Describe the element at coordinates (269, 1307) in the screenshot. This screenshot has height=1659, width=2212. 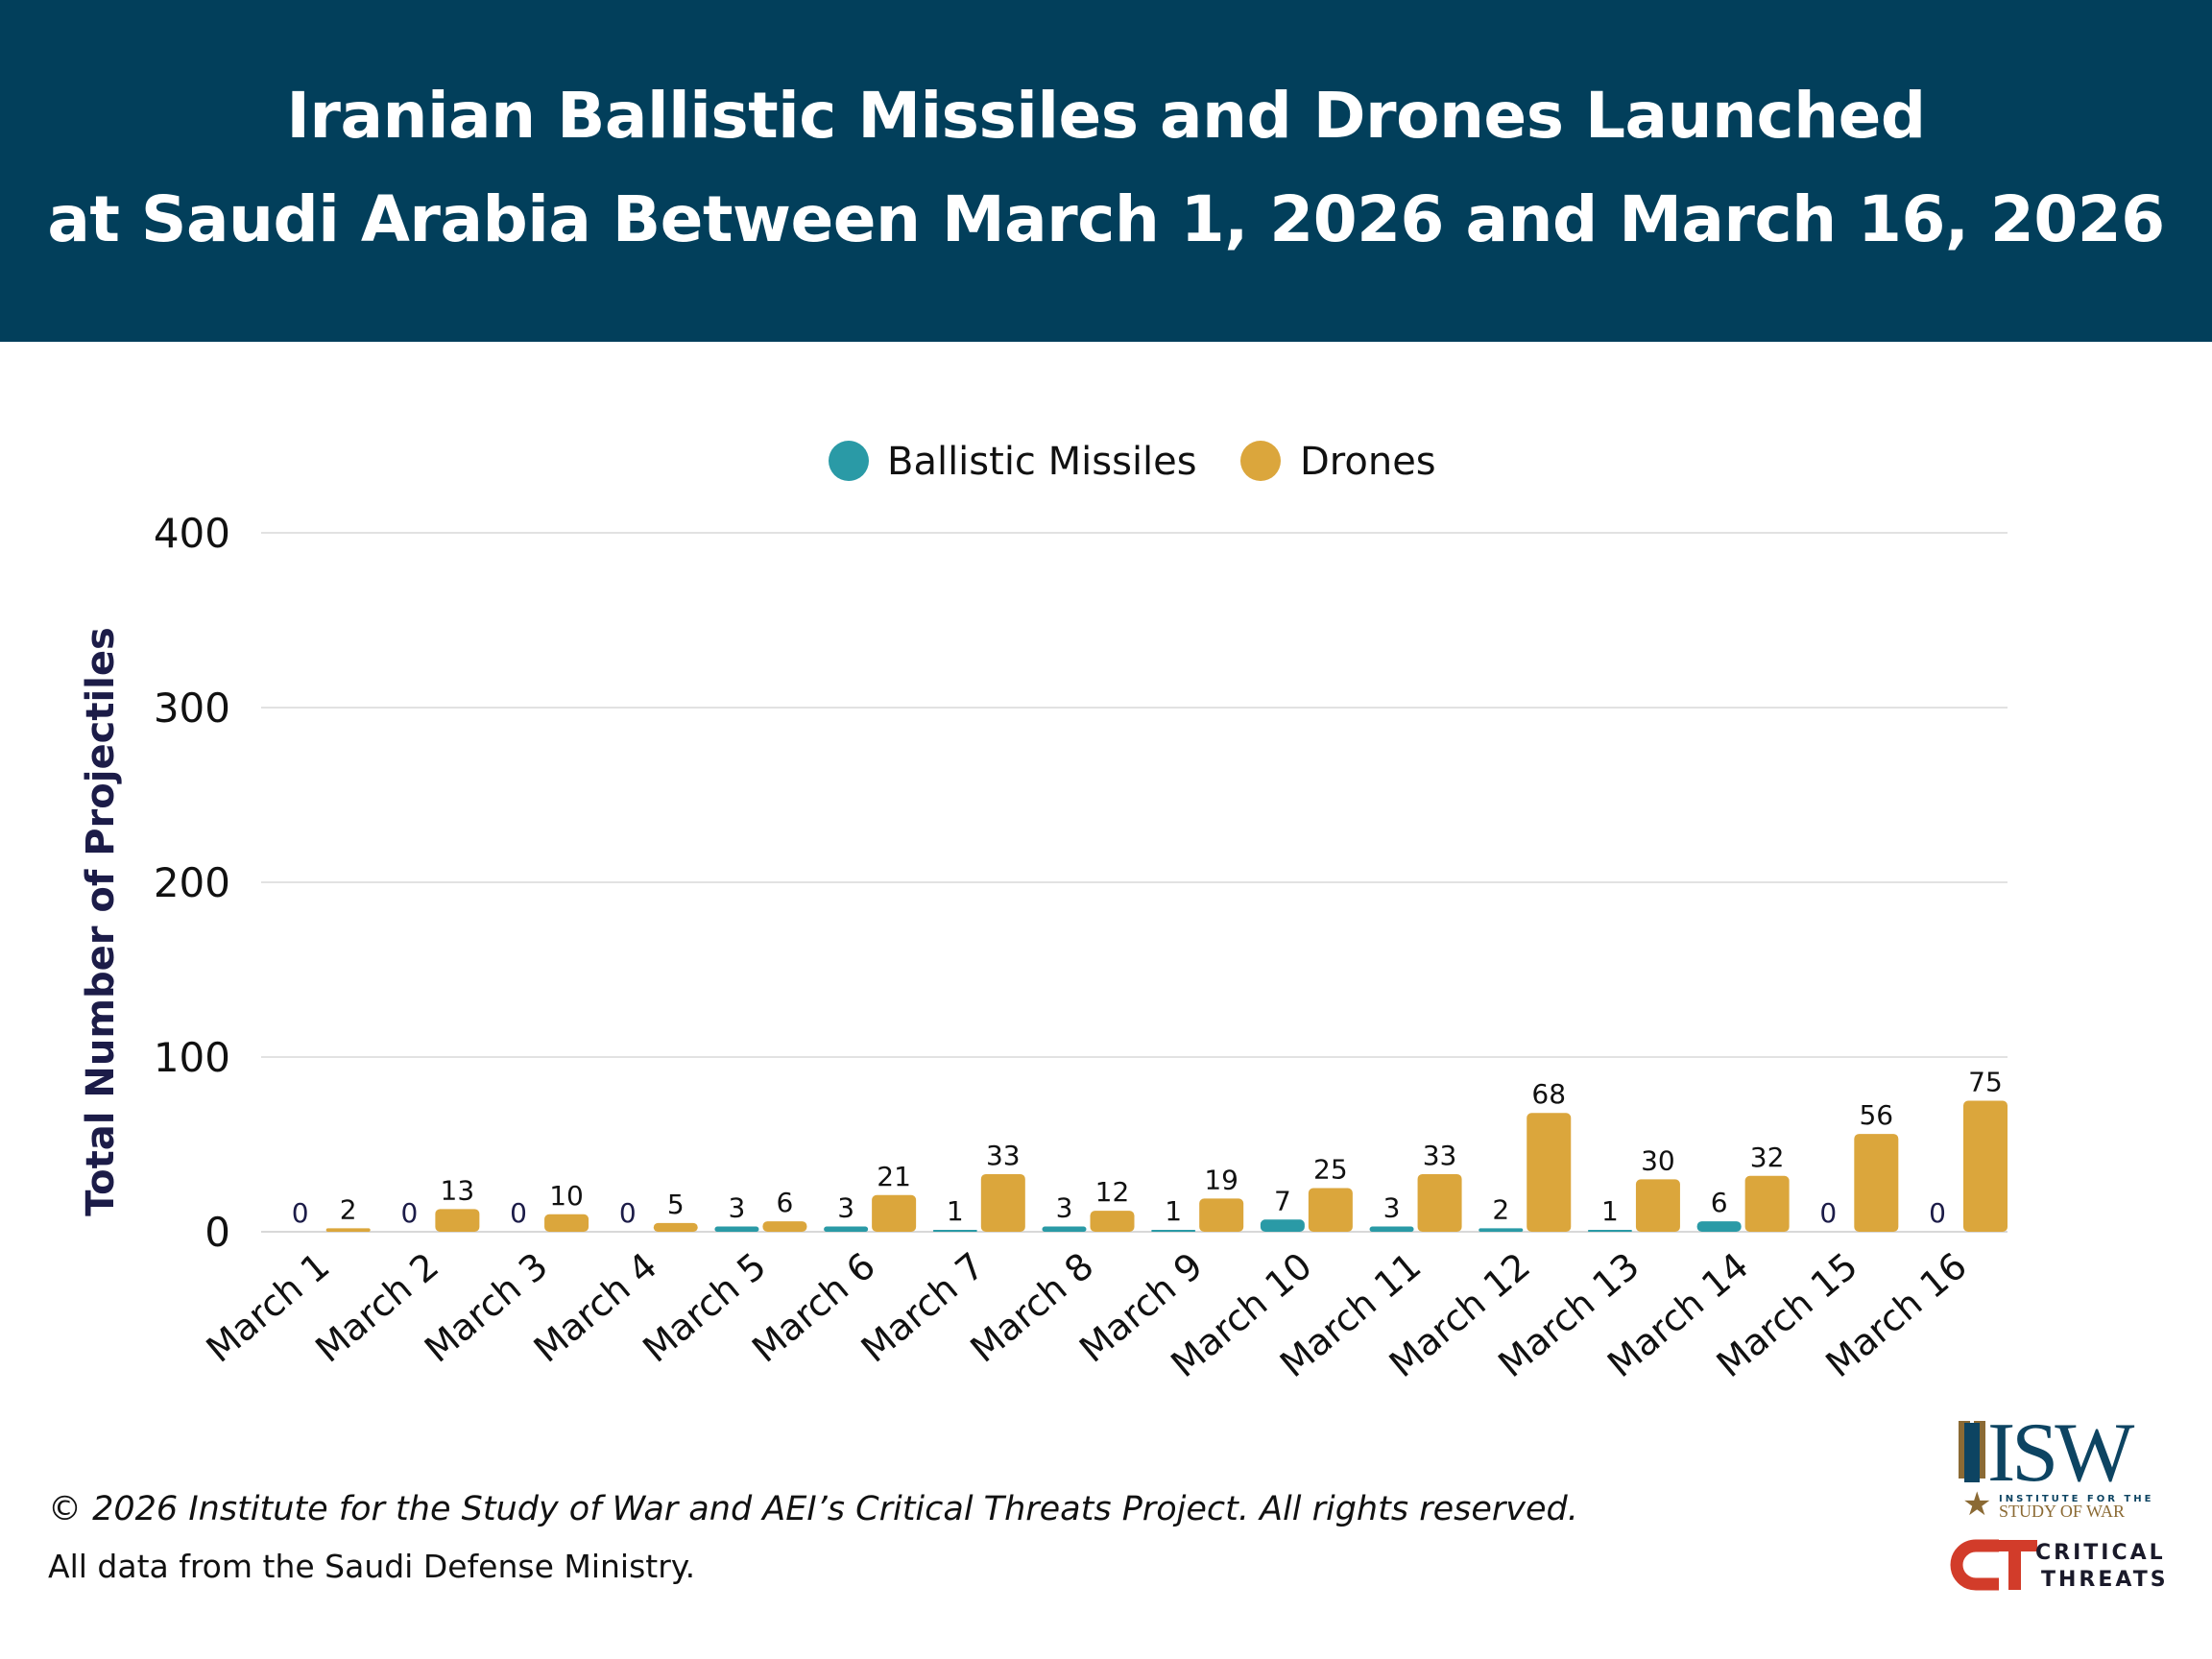
I see `x-tick-label: March 1` at that location.